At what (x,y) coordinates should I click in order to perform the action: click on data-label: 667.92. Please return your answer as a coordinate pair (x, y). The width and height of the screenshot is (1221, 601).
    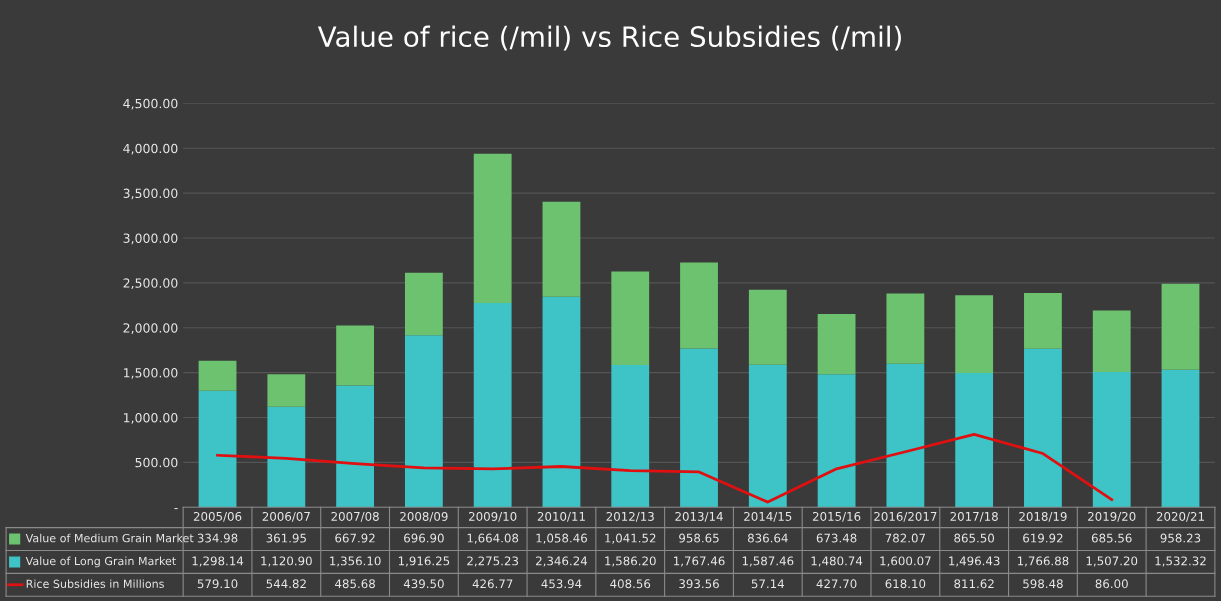
    Looking at the image, I should click on (355, 538).